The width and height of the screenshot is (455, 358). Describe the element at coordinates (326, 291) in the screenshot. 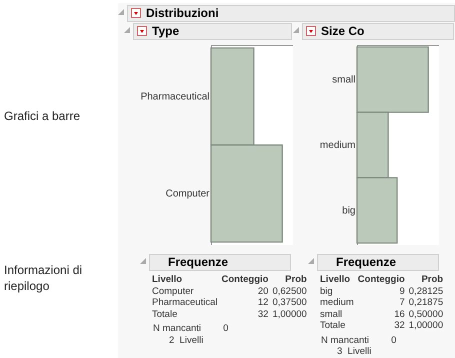

I see `category-label: big` at that location.